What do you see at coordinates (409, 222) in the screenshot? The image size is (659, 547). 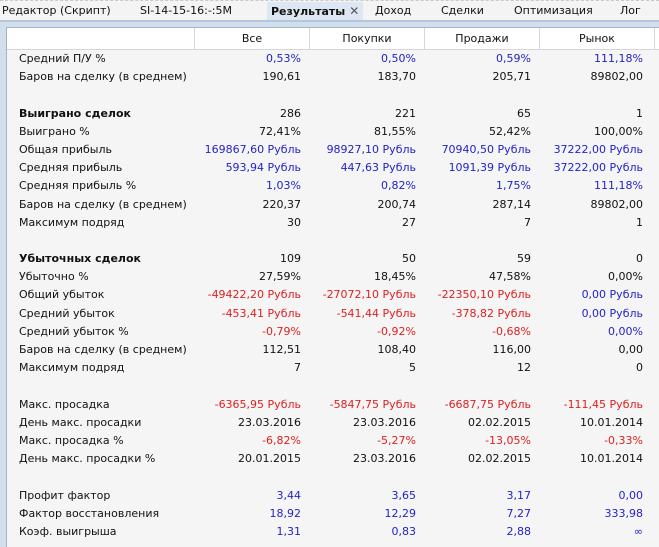 I see `value-buys: 27` at bounding box center [409, 222].